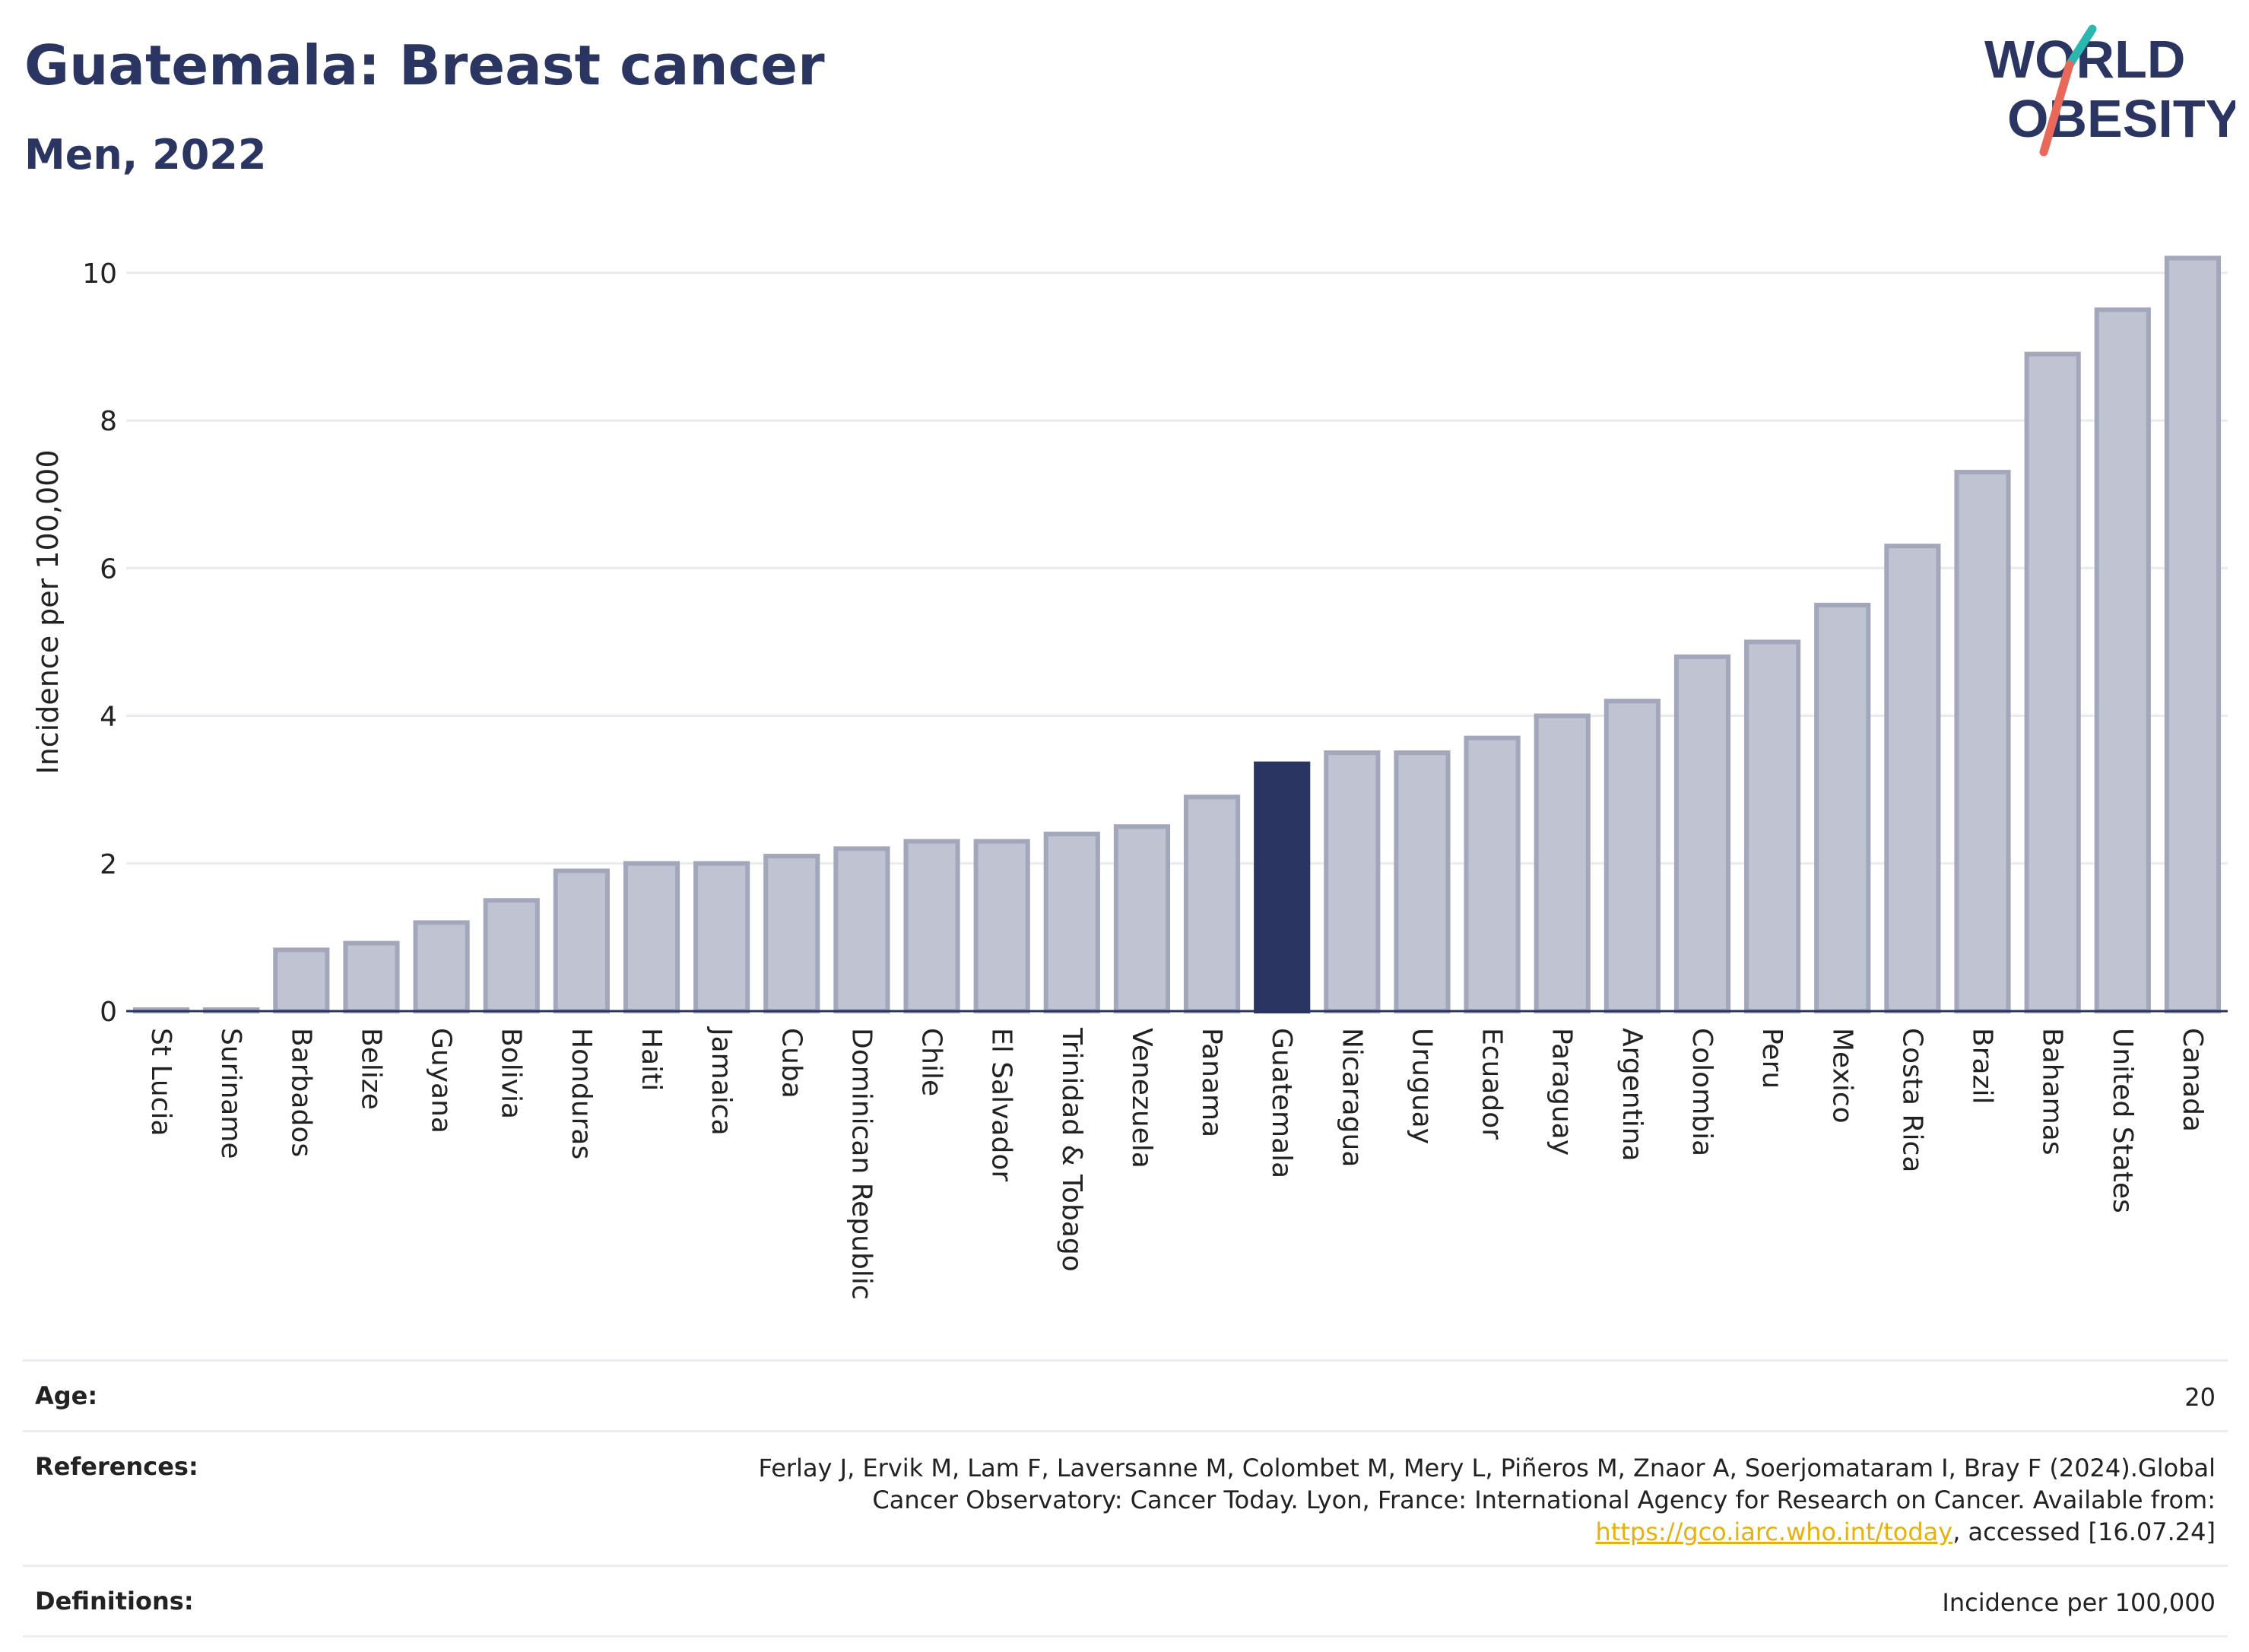 This screenshot has width=2249, height=1652. Describe the element at coordinates (441, 1081) in the screenshot. I see `x-tick-label: Guyana` at that location.